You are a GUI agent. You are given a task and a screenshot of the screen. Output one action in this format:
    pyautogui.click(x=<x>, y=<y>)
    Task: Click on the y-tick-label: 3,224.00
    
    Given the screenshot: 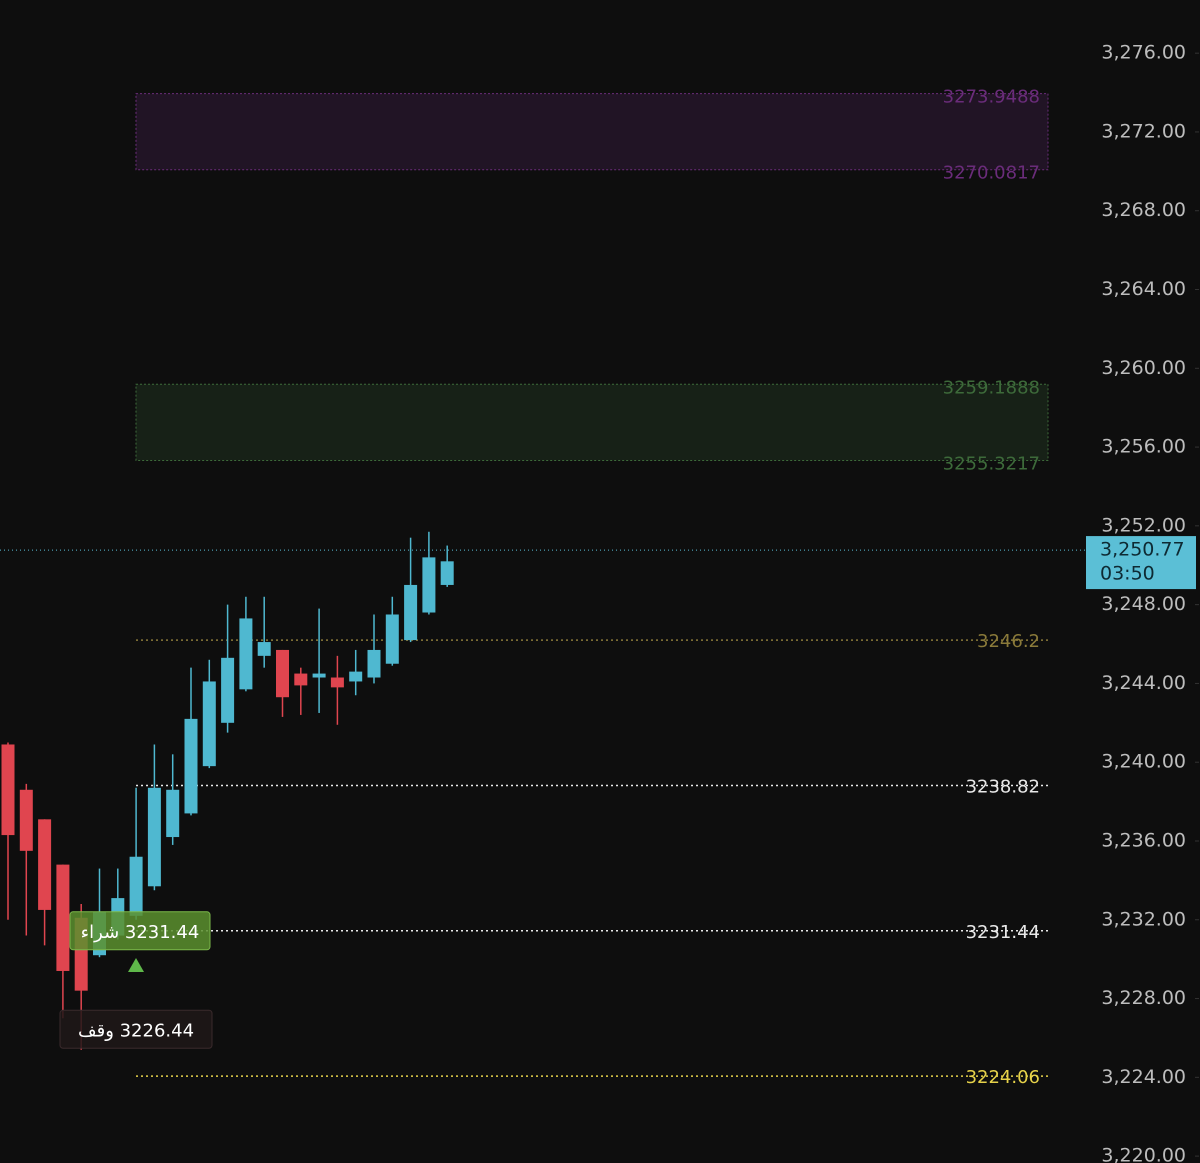 What is the action you would take?
    pyautogui.click(x=1143, y=1077)
    